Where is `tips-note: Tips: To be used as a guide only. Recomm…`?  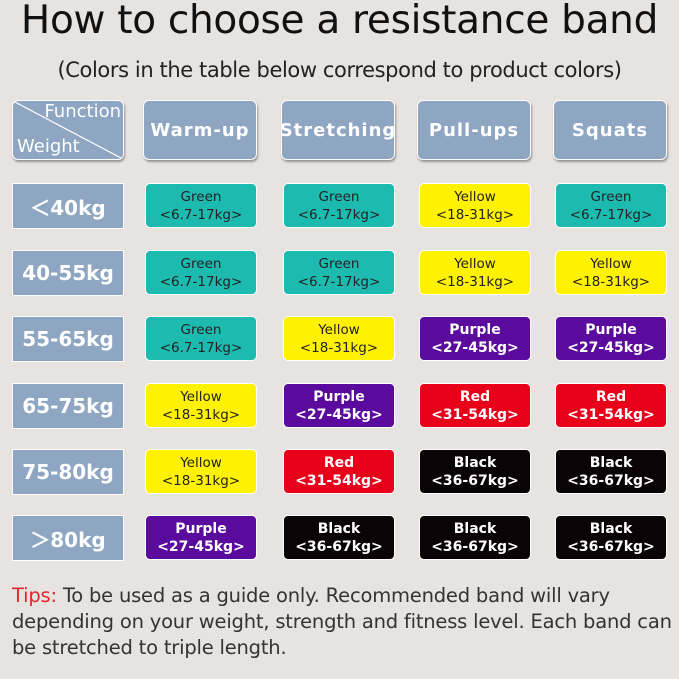
tips-note: Tips: To be used as a guide only. Recomm… is located at coordinates (342, 622).